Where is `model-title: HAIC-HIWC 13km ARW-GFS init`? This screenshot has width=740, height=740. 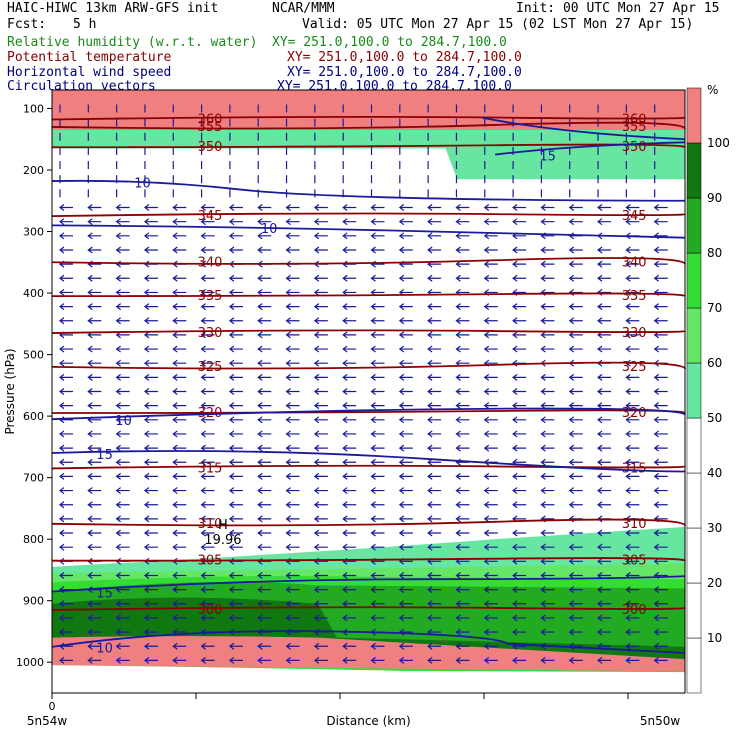 model-title: HAIC-HIWC 13km ARW-GFS init is located at coordinates (113, 8).